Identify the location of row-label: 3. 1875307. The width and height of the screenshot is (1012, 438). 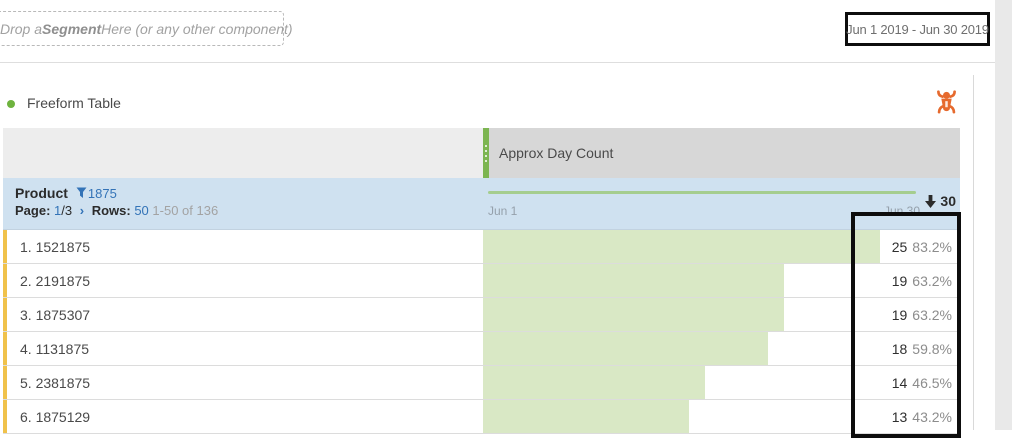
(55, 314).